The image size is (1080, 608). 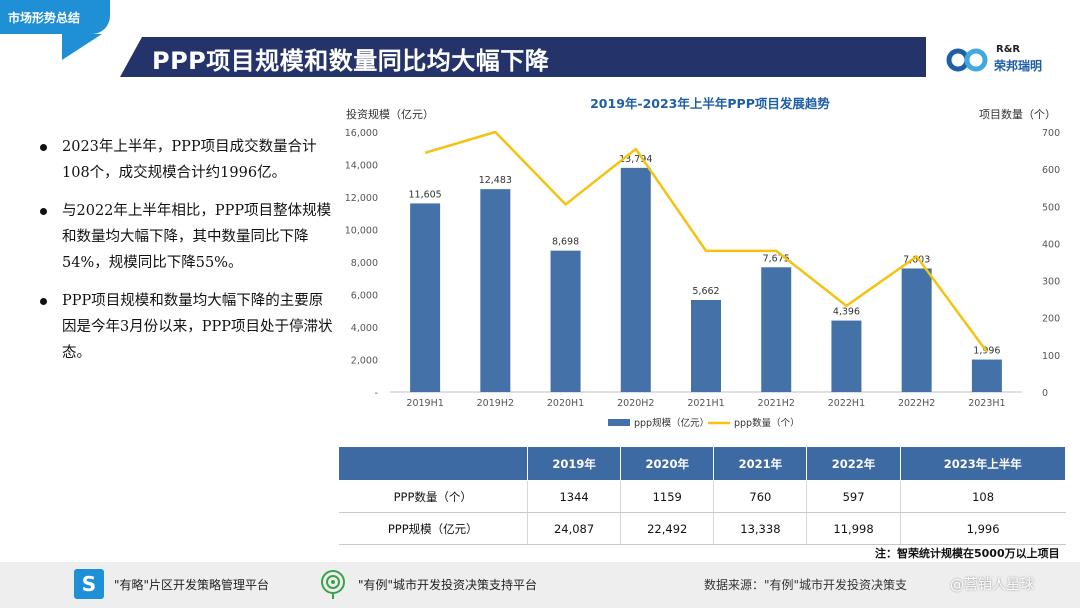 I want to click on youlue-platform-icon: S, so click(x=89, y=584).